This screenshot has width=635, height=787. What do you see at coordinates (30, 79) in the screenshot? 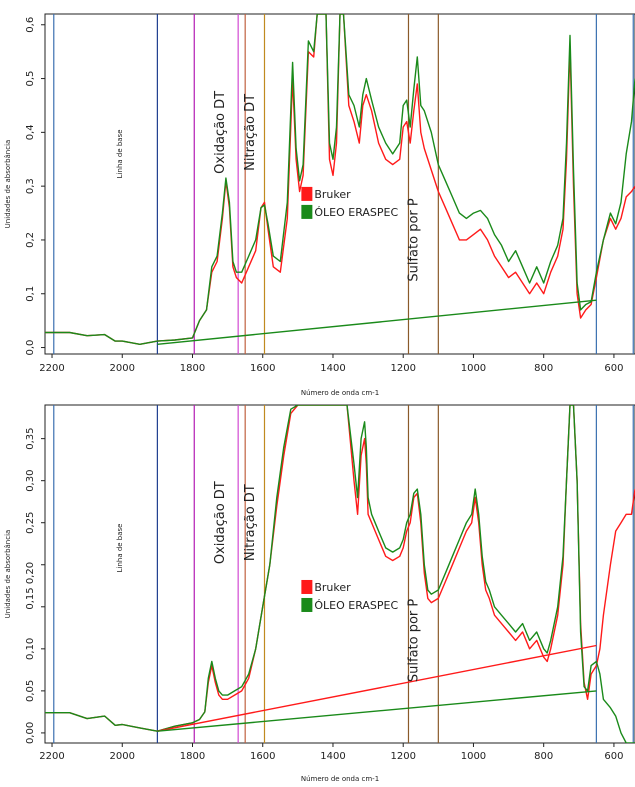
I see `y-tick-label: 0,5` at bounding box center [30, 79].